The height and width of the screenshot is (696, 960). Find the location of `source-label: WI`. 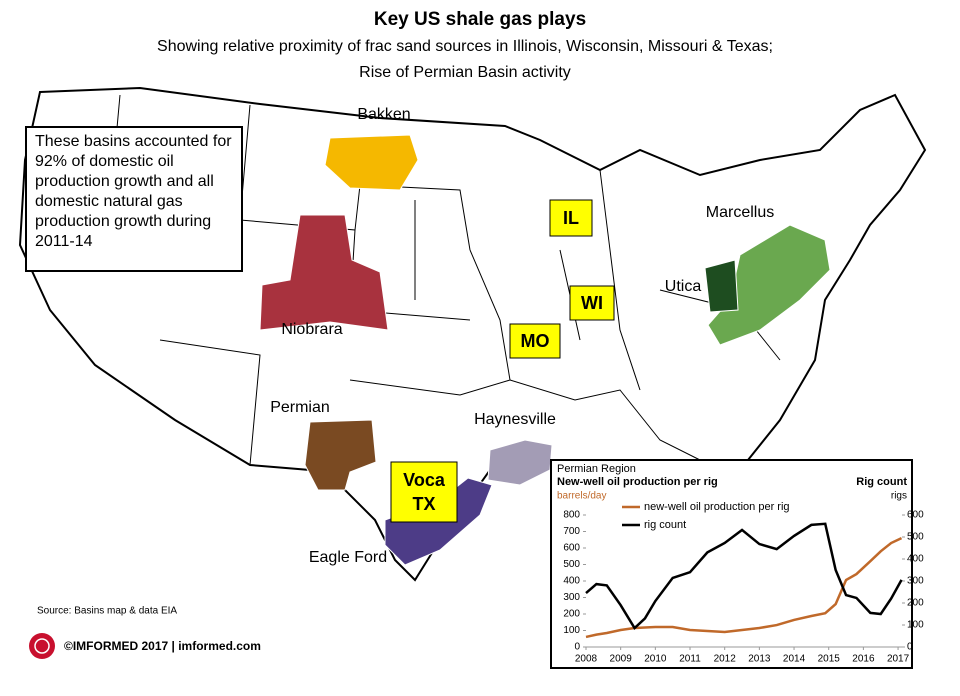

source-label: WI is located at coordinates (592, 303).